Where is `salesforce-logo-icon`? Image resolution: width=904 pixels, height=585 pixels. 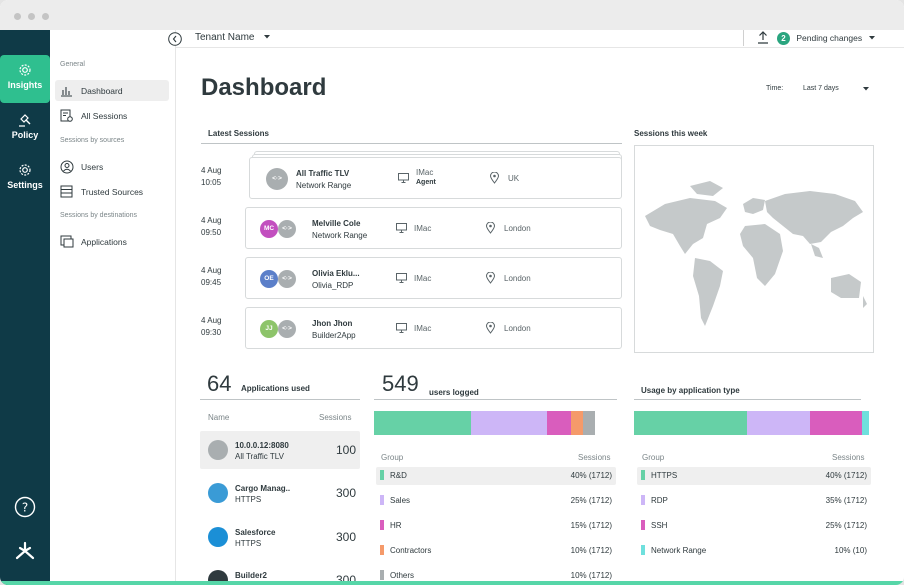 salesforce-logo-icon is located at coordinates (218, 537).